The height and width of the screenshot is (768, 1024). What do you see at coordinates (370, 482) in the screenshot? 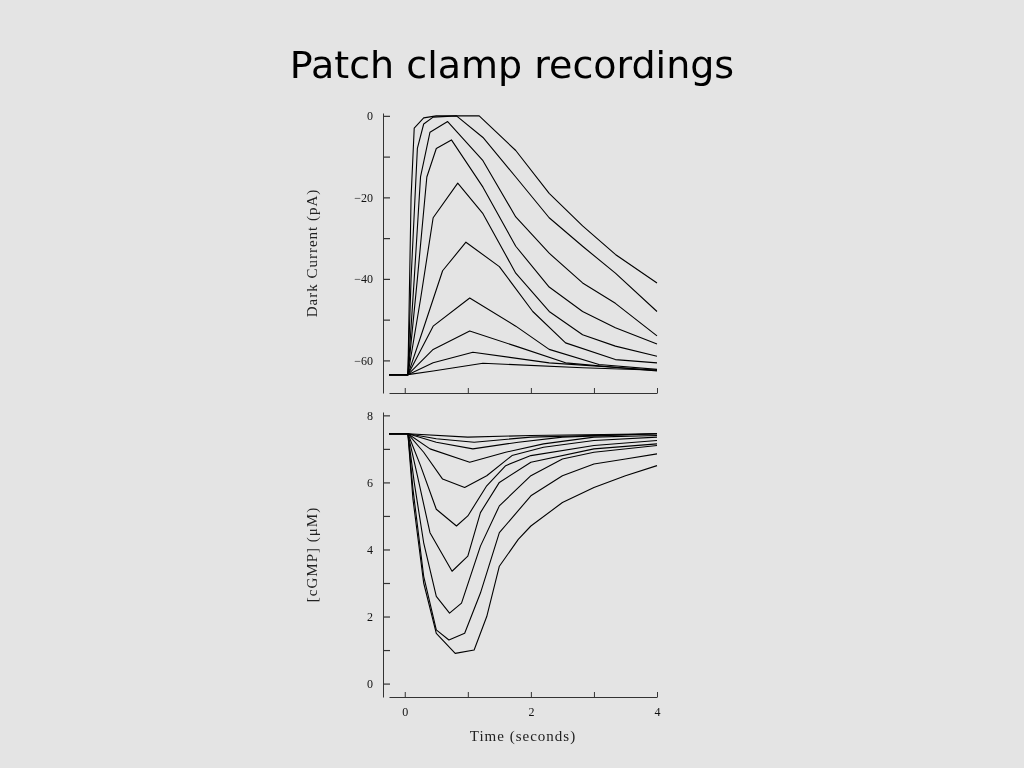
I see `y-tick-label: 6` at bounding box center [370, 482].